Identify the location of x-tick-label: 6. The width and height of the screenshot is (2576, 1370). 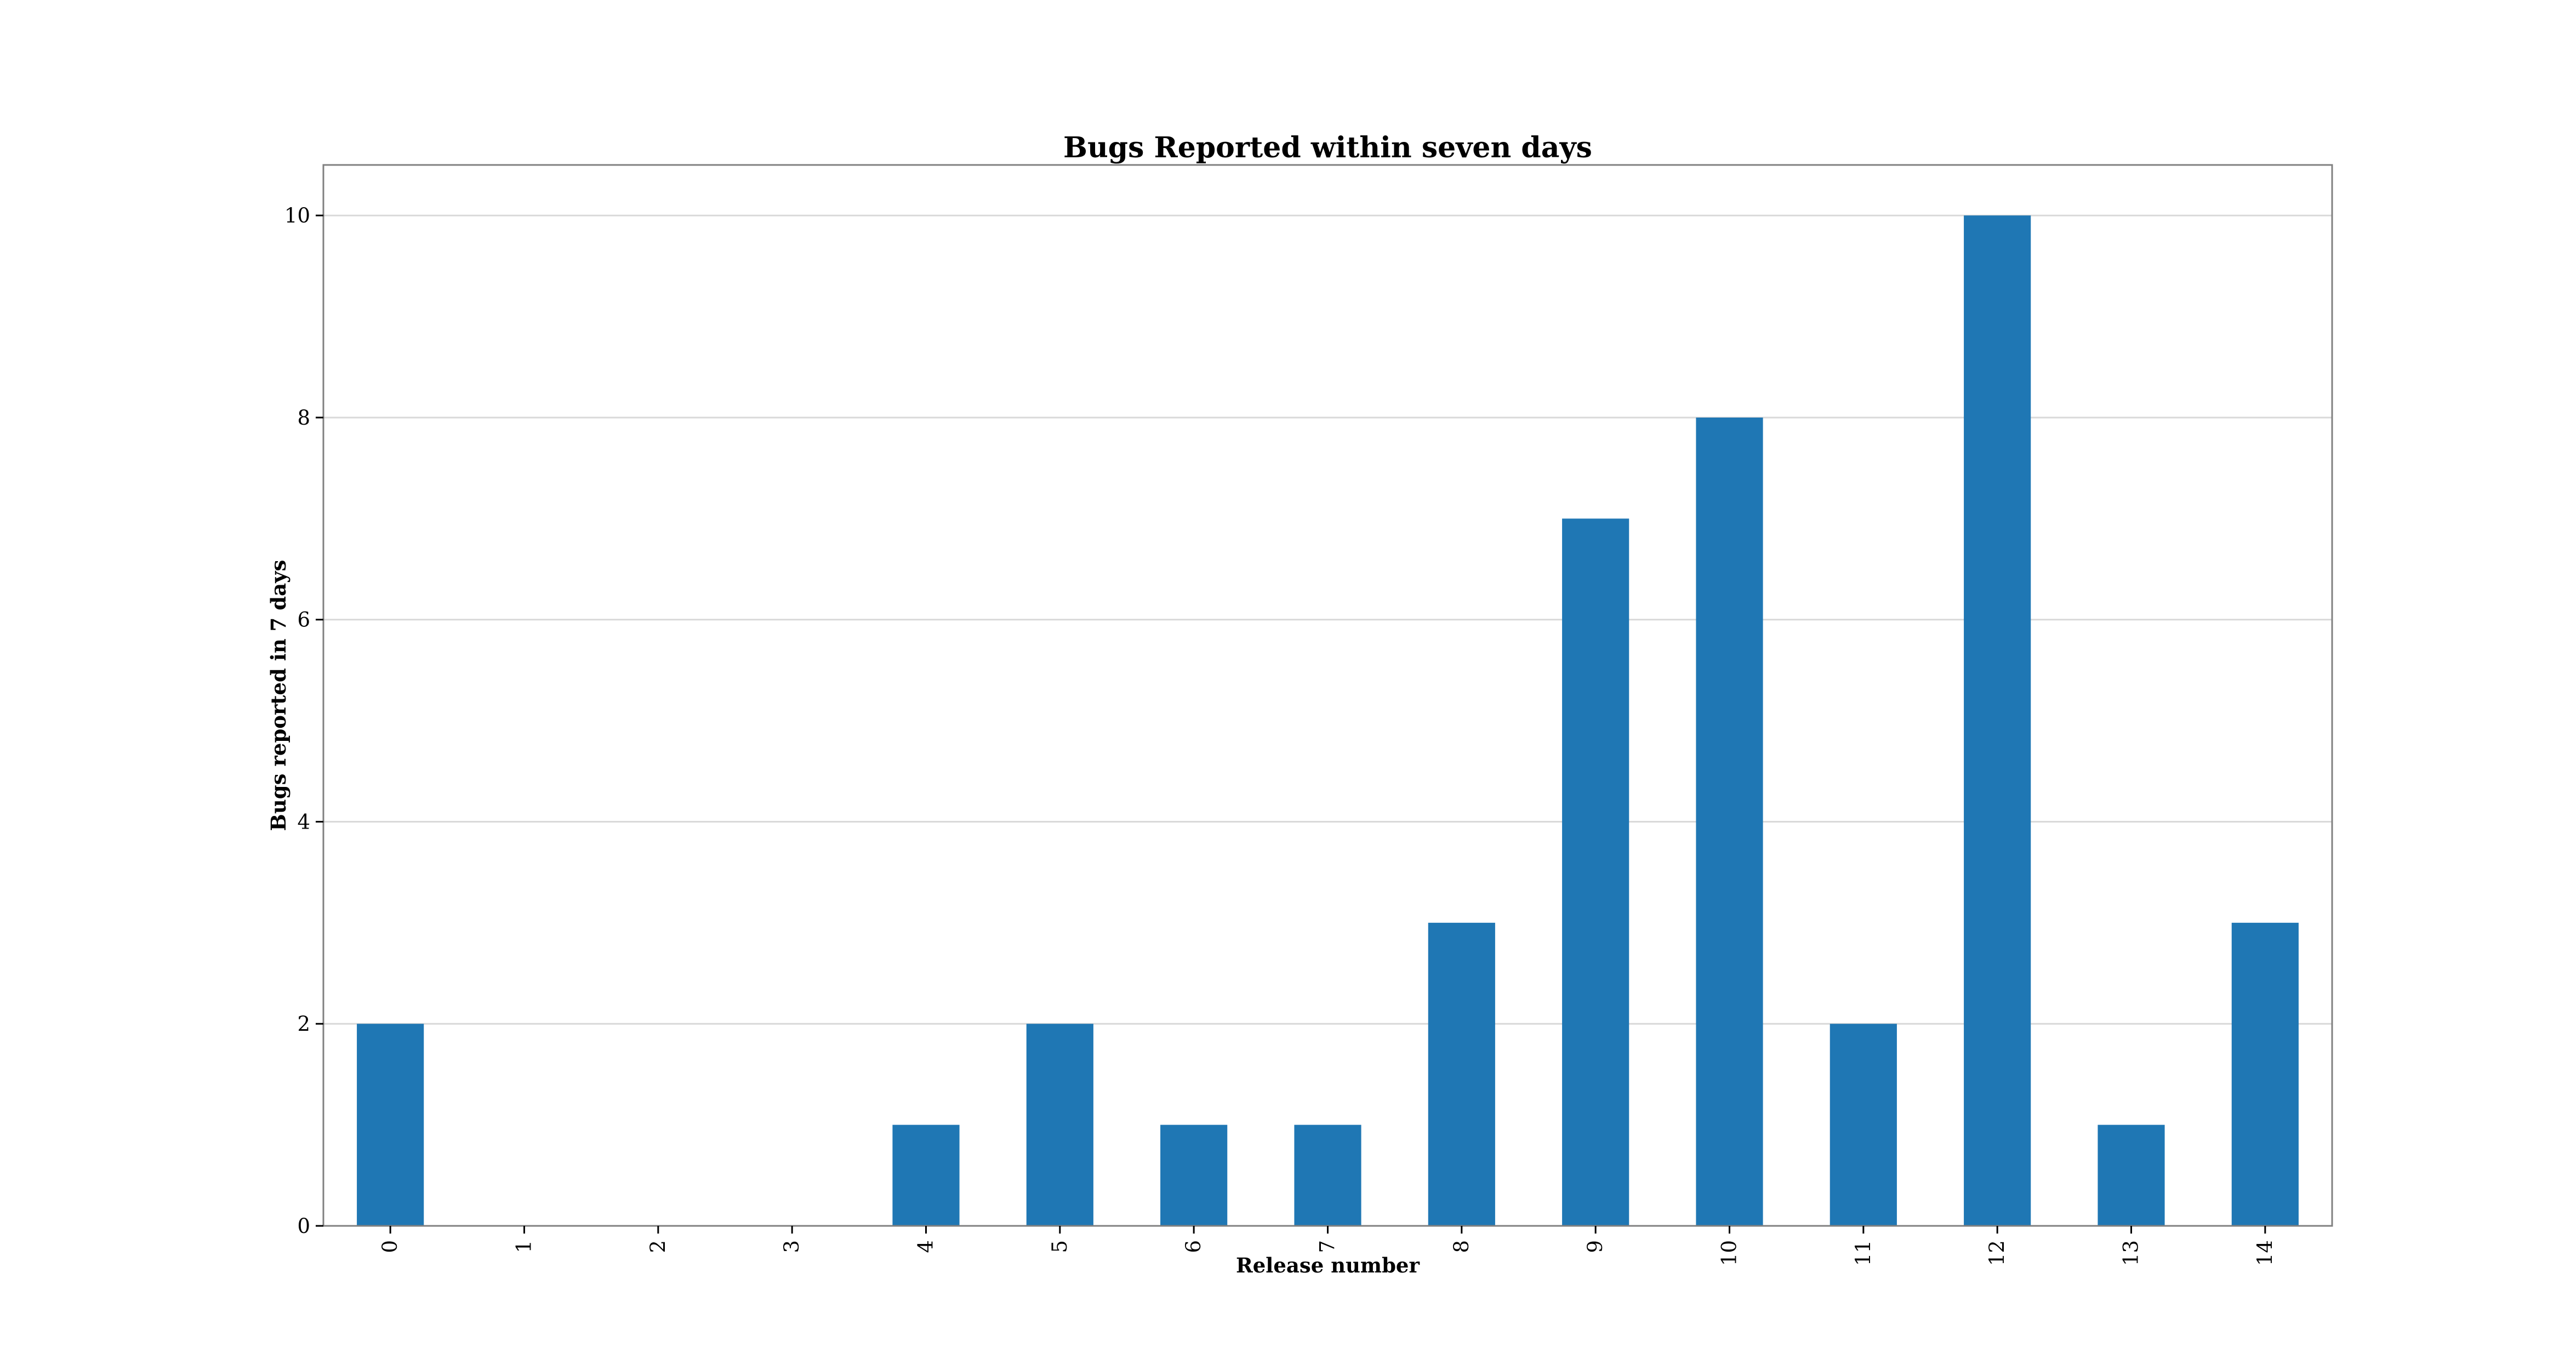
(1193, 1247).